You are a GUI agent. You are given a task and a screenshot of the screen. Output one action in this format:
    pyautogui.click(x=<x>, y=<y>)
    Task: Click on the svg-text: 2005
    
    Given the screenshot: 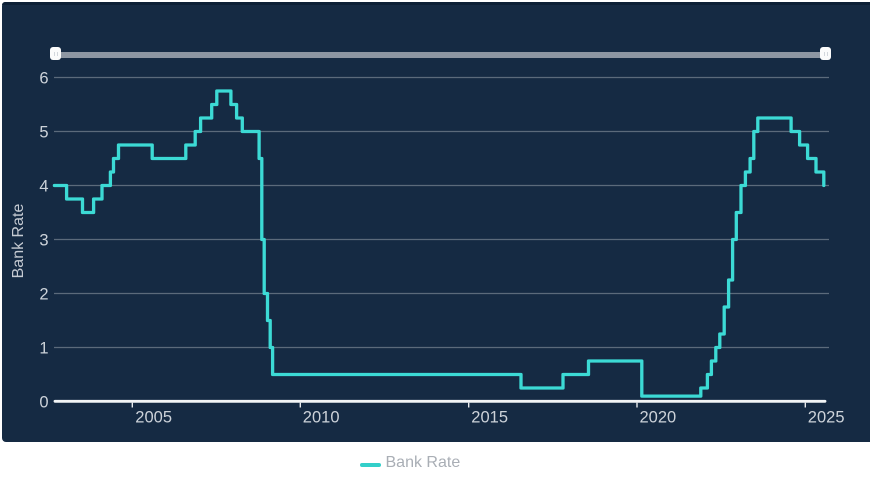 What is the action you would take?
    pyautogui.click(x=153, y=418)
    